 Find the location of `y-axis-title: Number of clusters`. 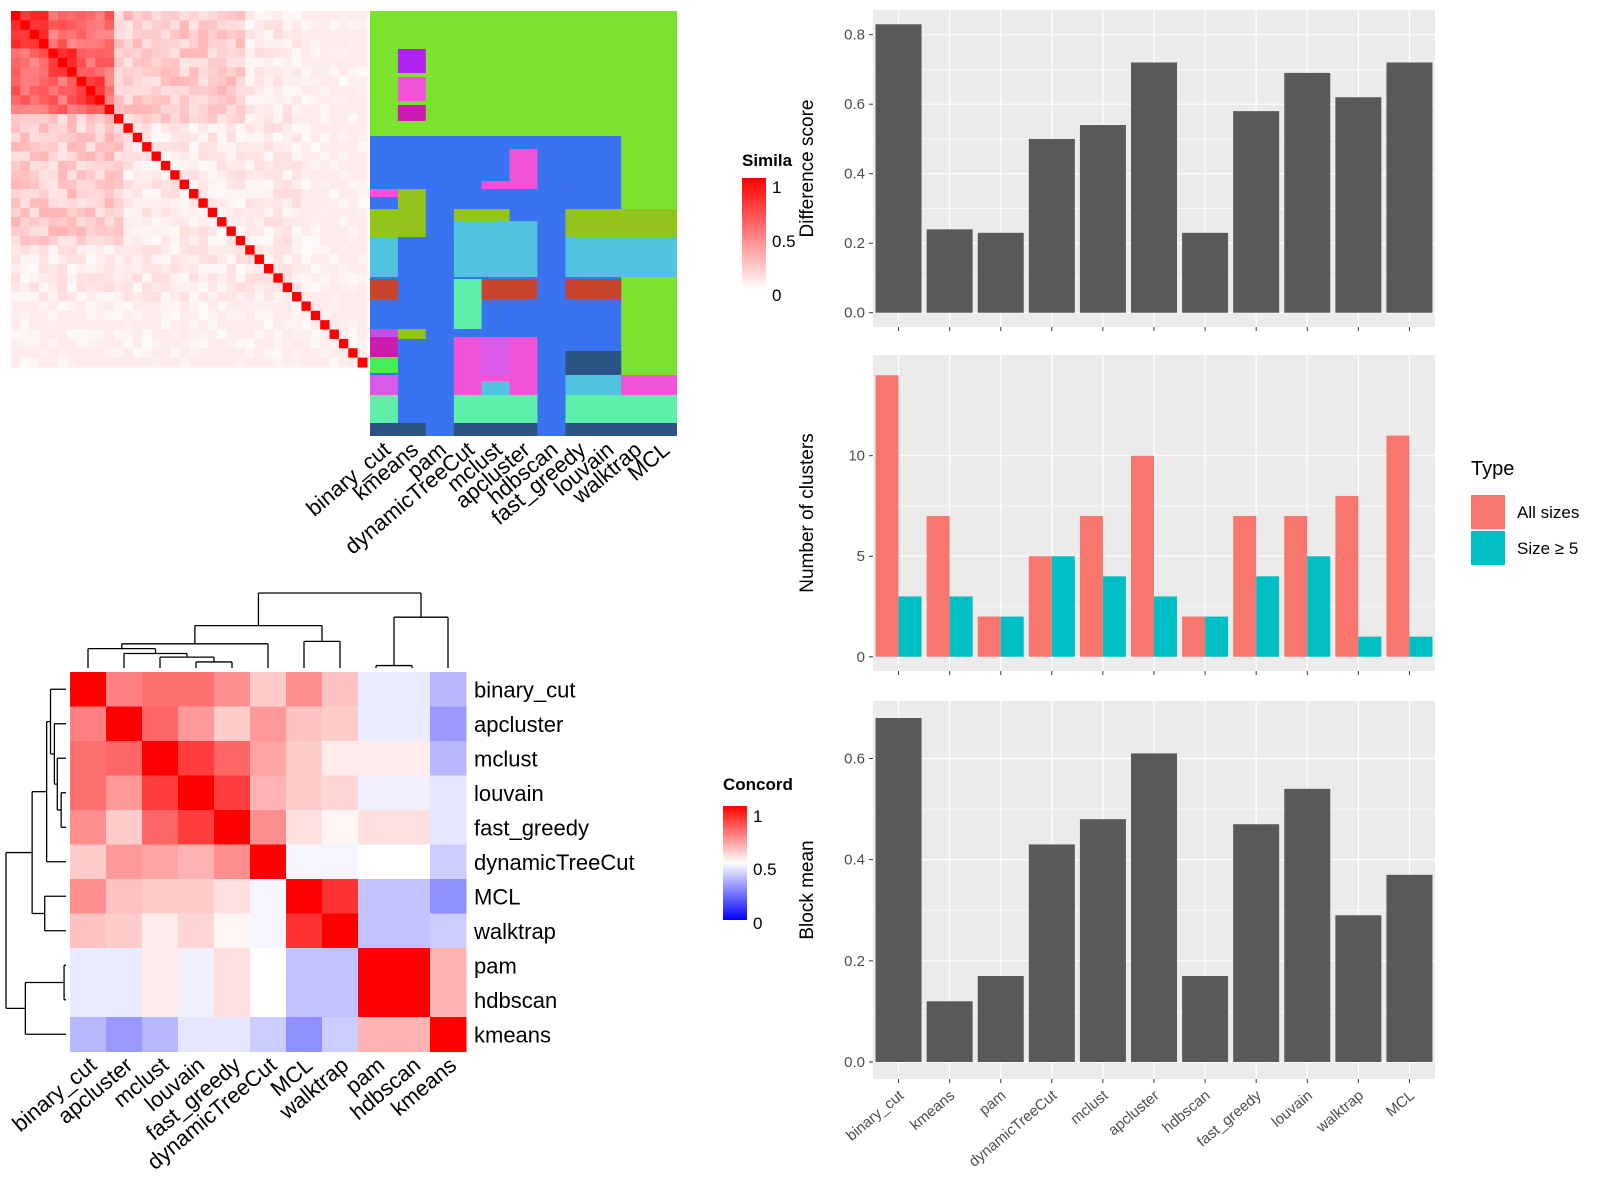

y-axis-title: Number of clusters is located at coordinates (807, 512).